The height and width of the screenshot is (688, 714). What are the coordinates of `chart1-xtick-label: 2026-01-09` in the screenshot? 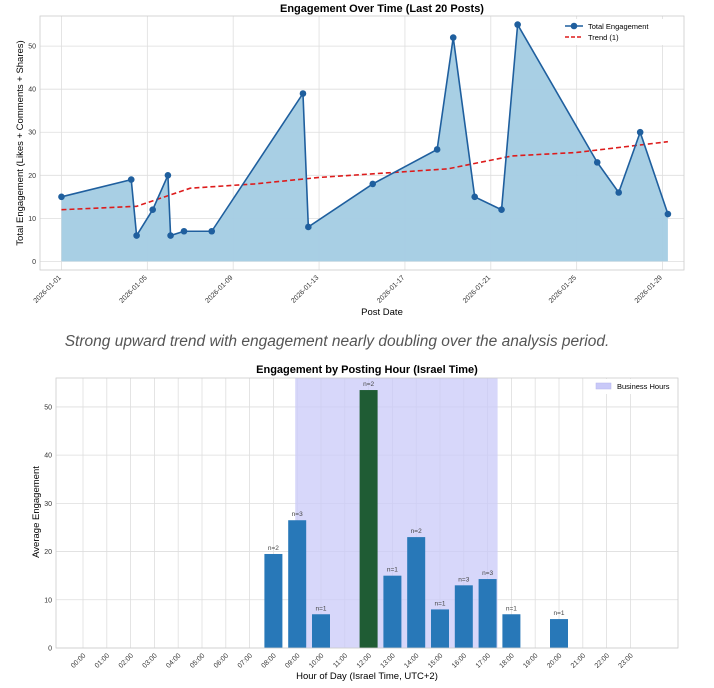 It's located at (219, 289).